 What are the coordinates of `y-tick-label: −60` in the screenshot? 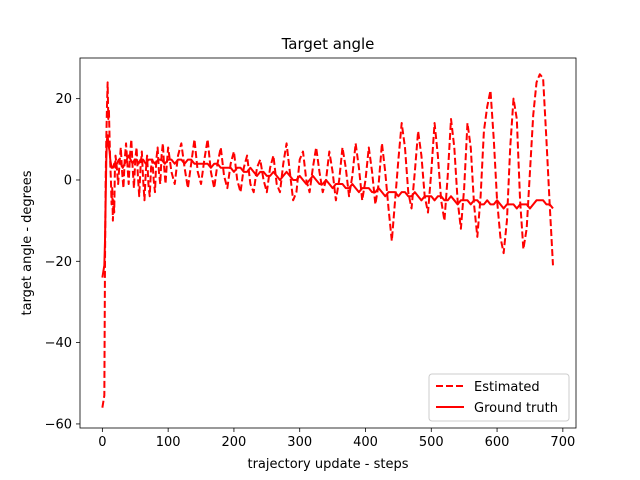 It's located at (58, 424).